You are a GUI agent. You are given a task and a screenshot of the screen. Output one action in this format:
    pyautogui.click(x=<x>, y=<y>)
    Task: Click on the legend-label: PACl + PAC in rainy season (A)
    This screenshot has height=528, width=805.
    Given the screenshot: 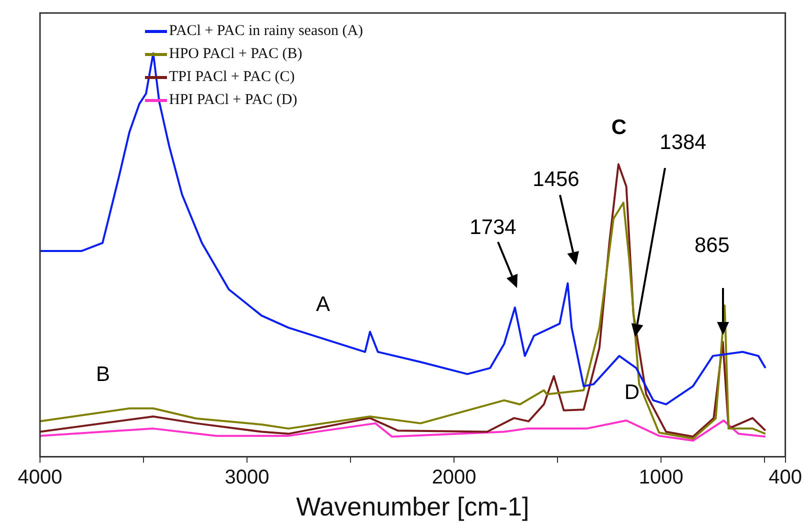 What is the action you would take?
    pyautogui.click(x=266, y=31)
    